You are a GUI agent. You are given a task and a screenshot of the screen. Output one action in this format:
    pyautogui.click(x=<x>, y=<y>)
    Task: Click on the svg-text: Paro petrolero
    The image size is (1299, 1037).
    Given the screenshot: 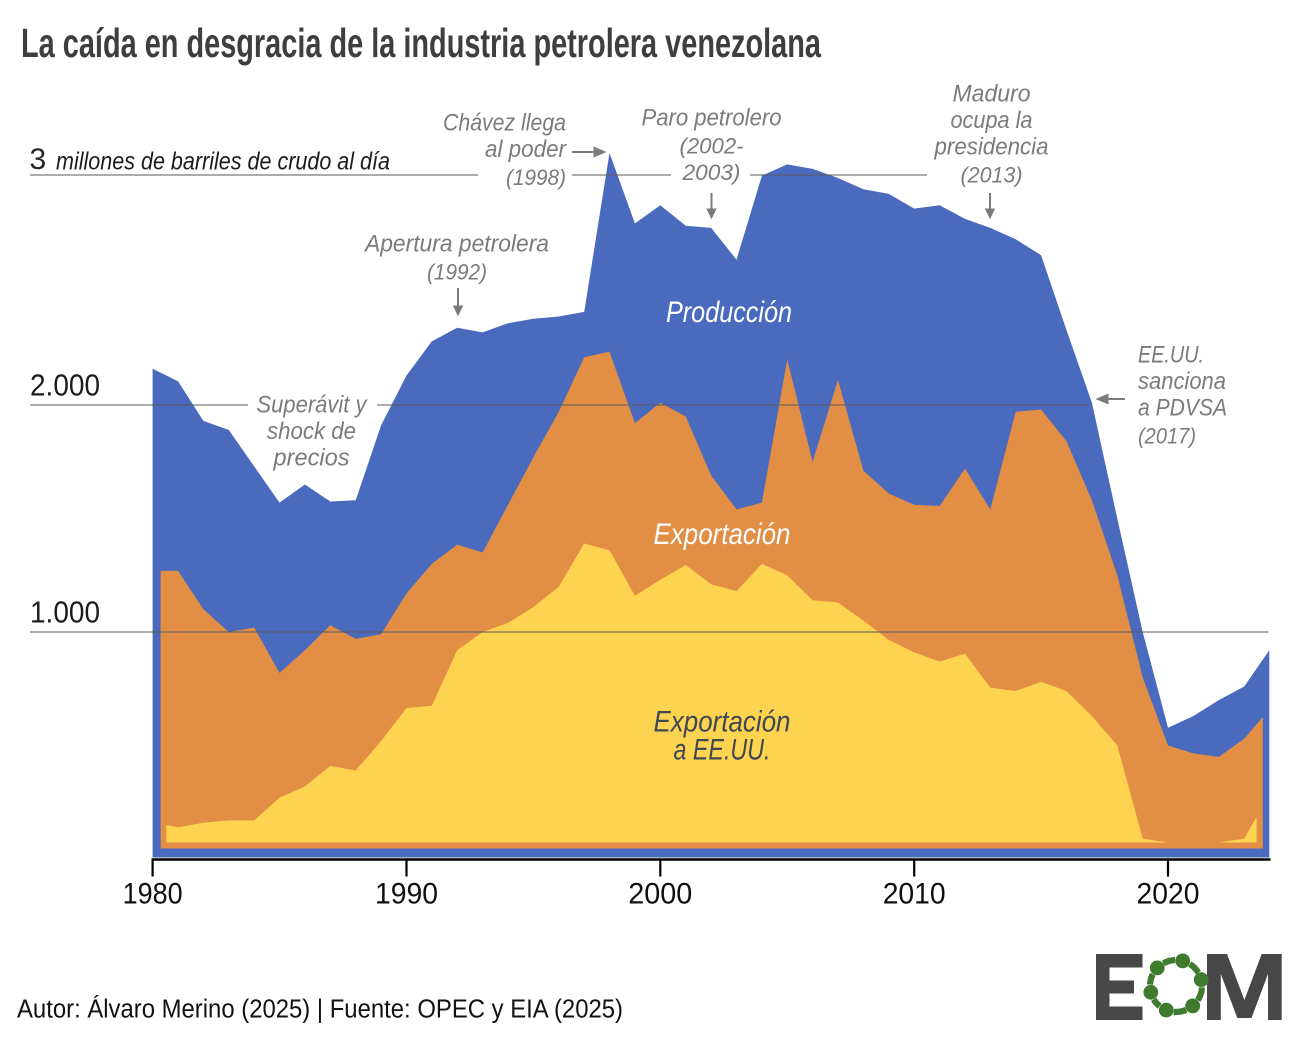 What is the action you would take?
    pyautogui.click(x=712, y=118)
    